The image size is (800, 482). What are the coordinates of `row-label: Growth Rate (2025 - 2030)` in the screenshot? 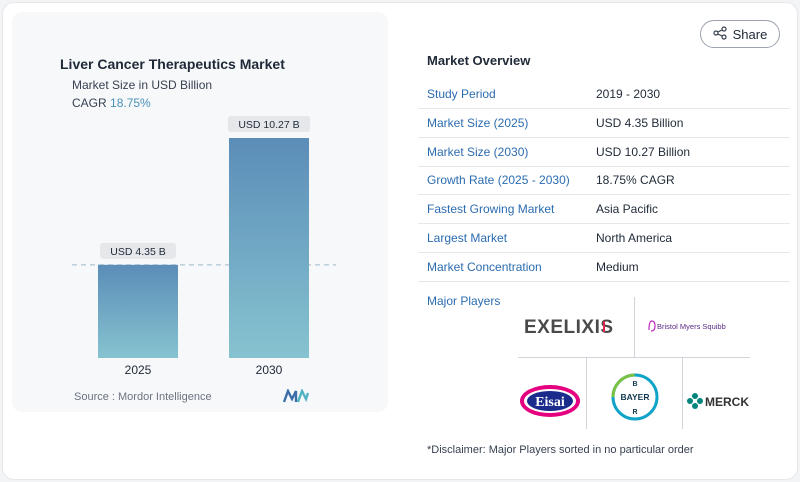 It's located at (498, 180).